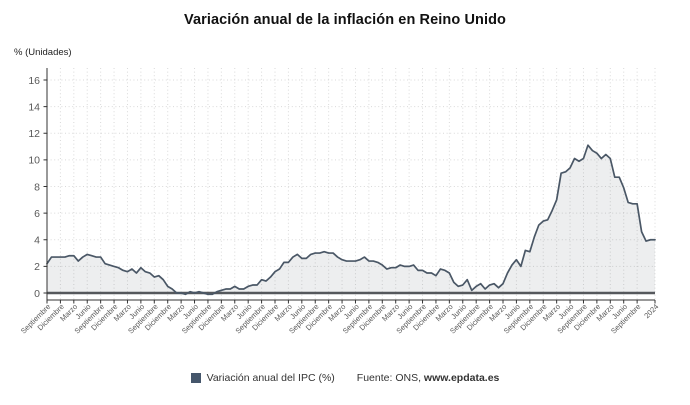  Describe the element at coordinates (37, 187) in the screenshot. I see `svg-text: 8` at that location.